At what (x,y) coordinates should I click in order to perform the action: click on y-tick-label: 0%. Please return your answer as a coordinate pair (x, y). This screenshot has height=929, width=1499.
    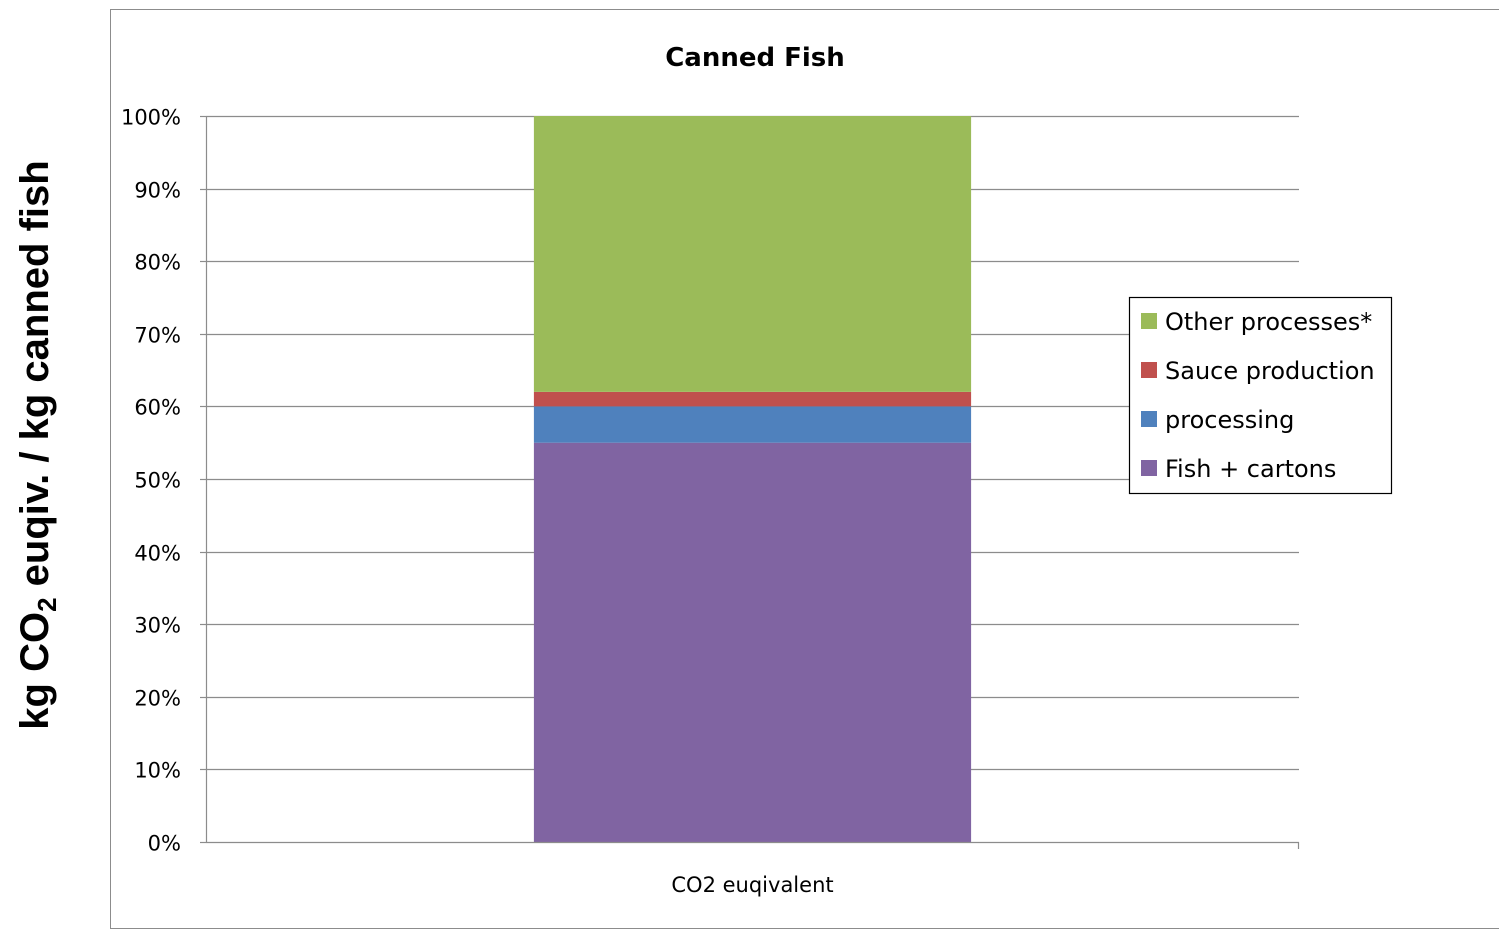
    Looking at the image, I should click on (164, 844).